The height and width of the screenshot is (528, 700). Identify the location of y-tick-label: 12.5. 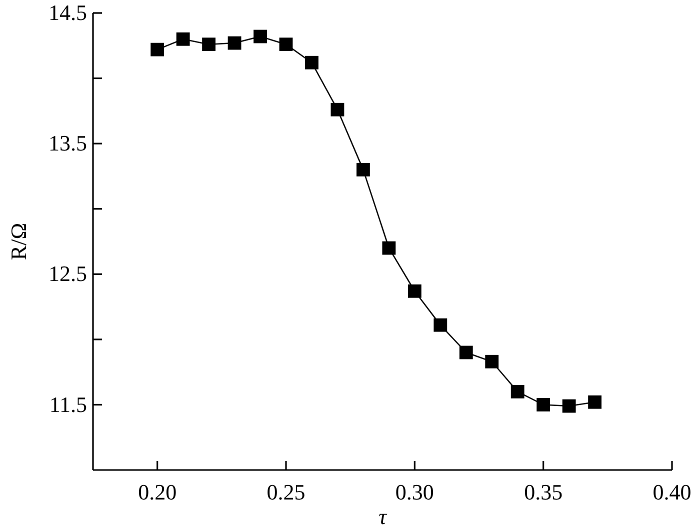
(67, 273).